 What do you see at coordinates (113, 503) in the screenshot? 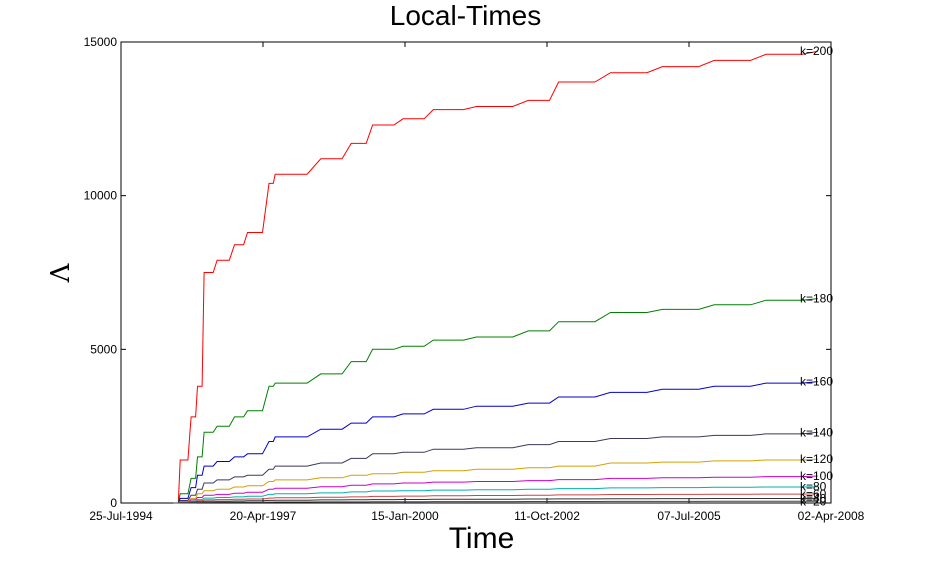
I see `y-tick-label: 0` at bounding box center [113, 503].